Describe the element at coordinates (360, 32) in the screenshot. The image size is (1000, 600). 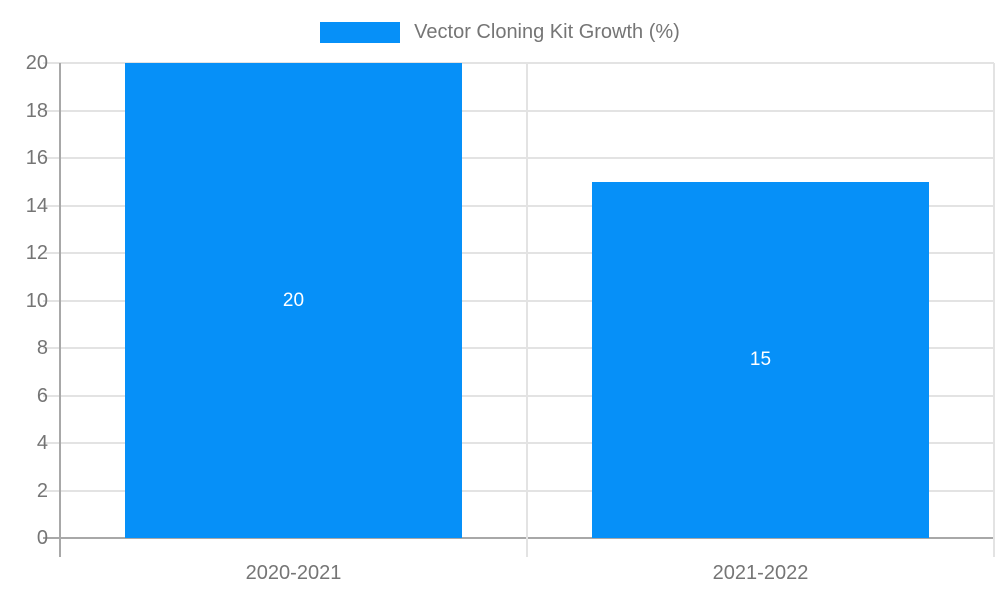
I see `legend-swatch` at that location.